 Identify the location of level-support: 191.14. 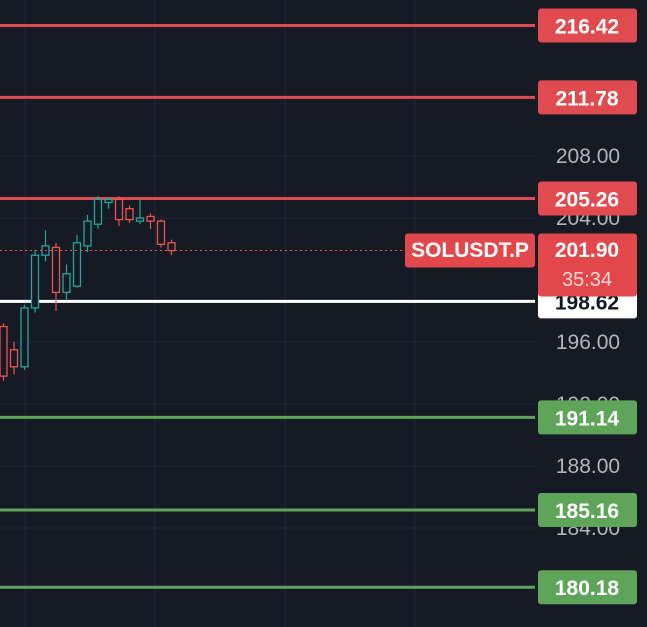
(318, 417).